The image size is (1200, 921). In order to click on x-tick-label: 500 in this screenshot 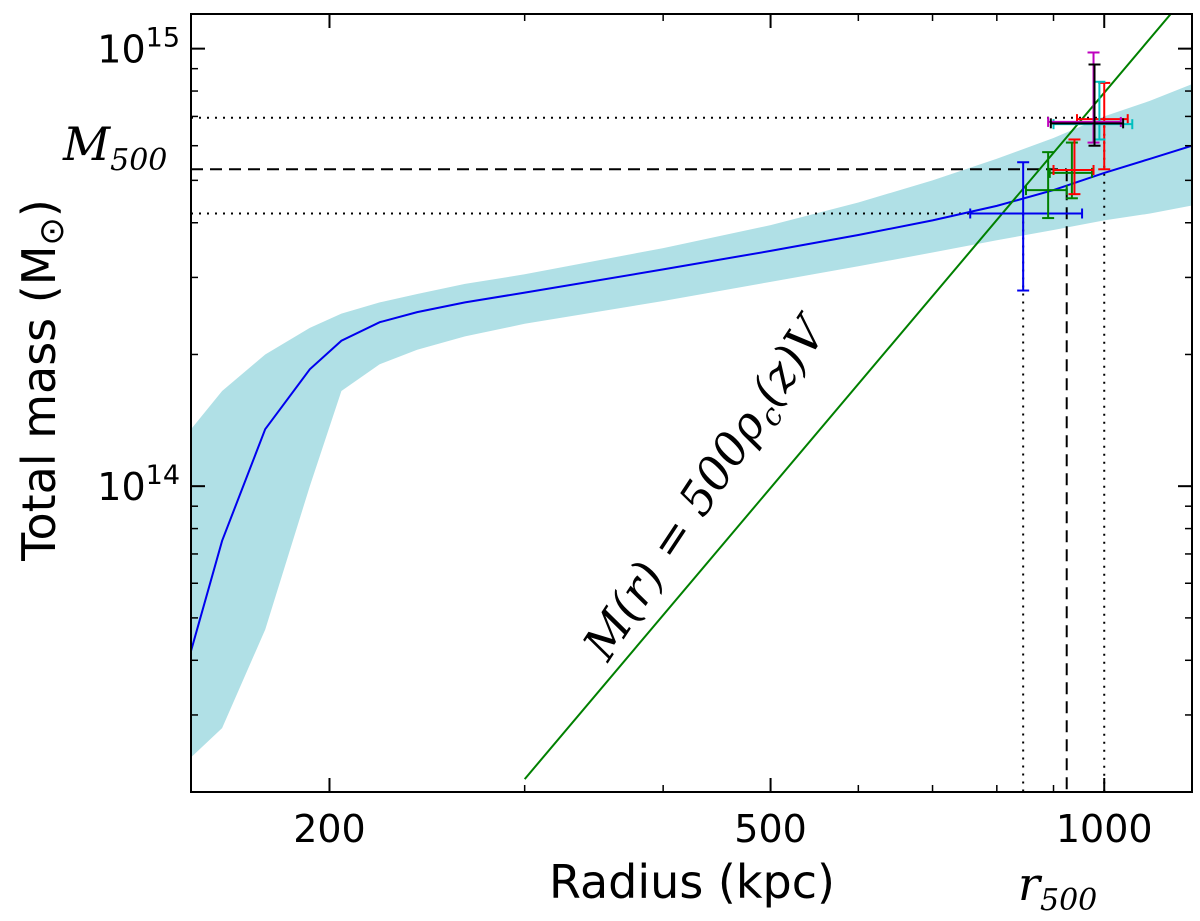, I will do `click(770, 829)`.